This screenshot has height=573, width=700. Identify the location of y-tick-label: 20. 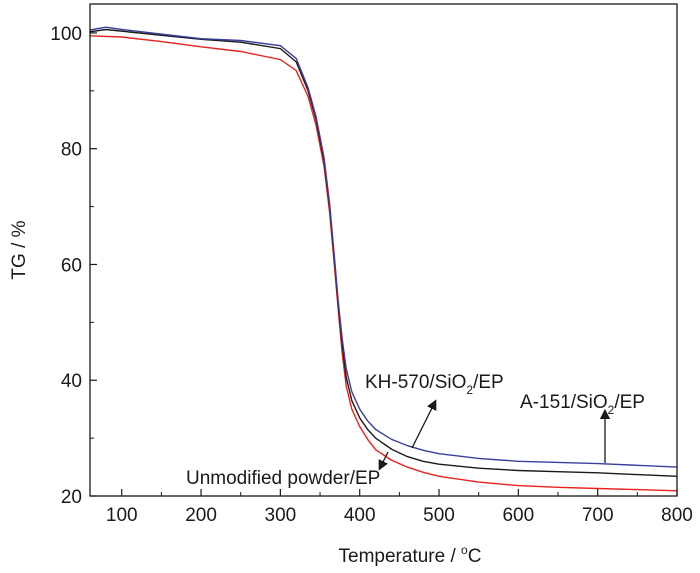
(71, 497).